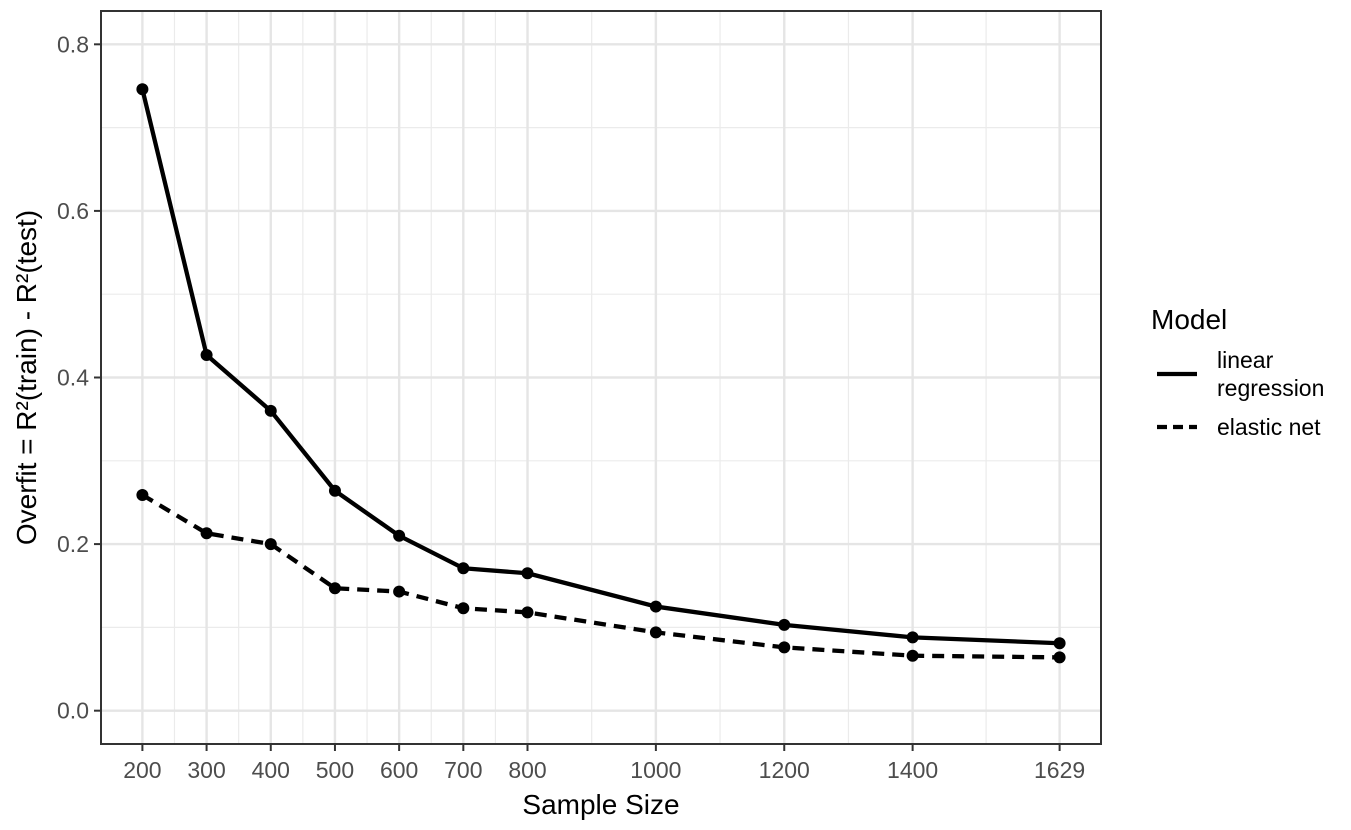 This screenshot has height=830, width=1351. Describe the element at coordinates (784, 770) in the screenshot. I see `x-tick-label: 1200` at that location.